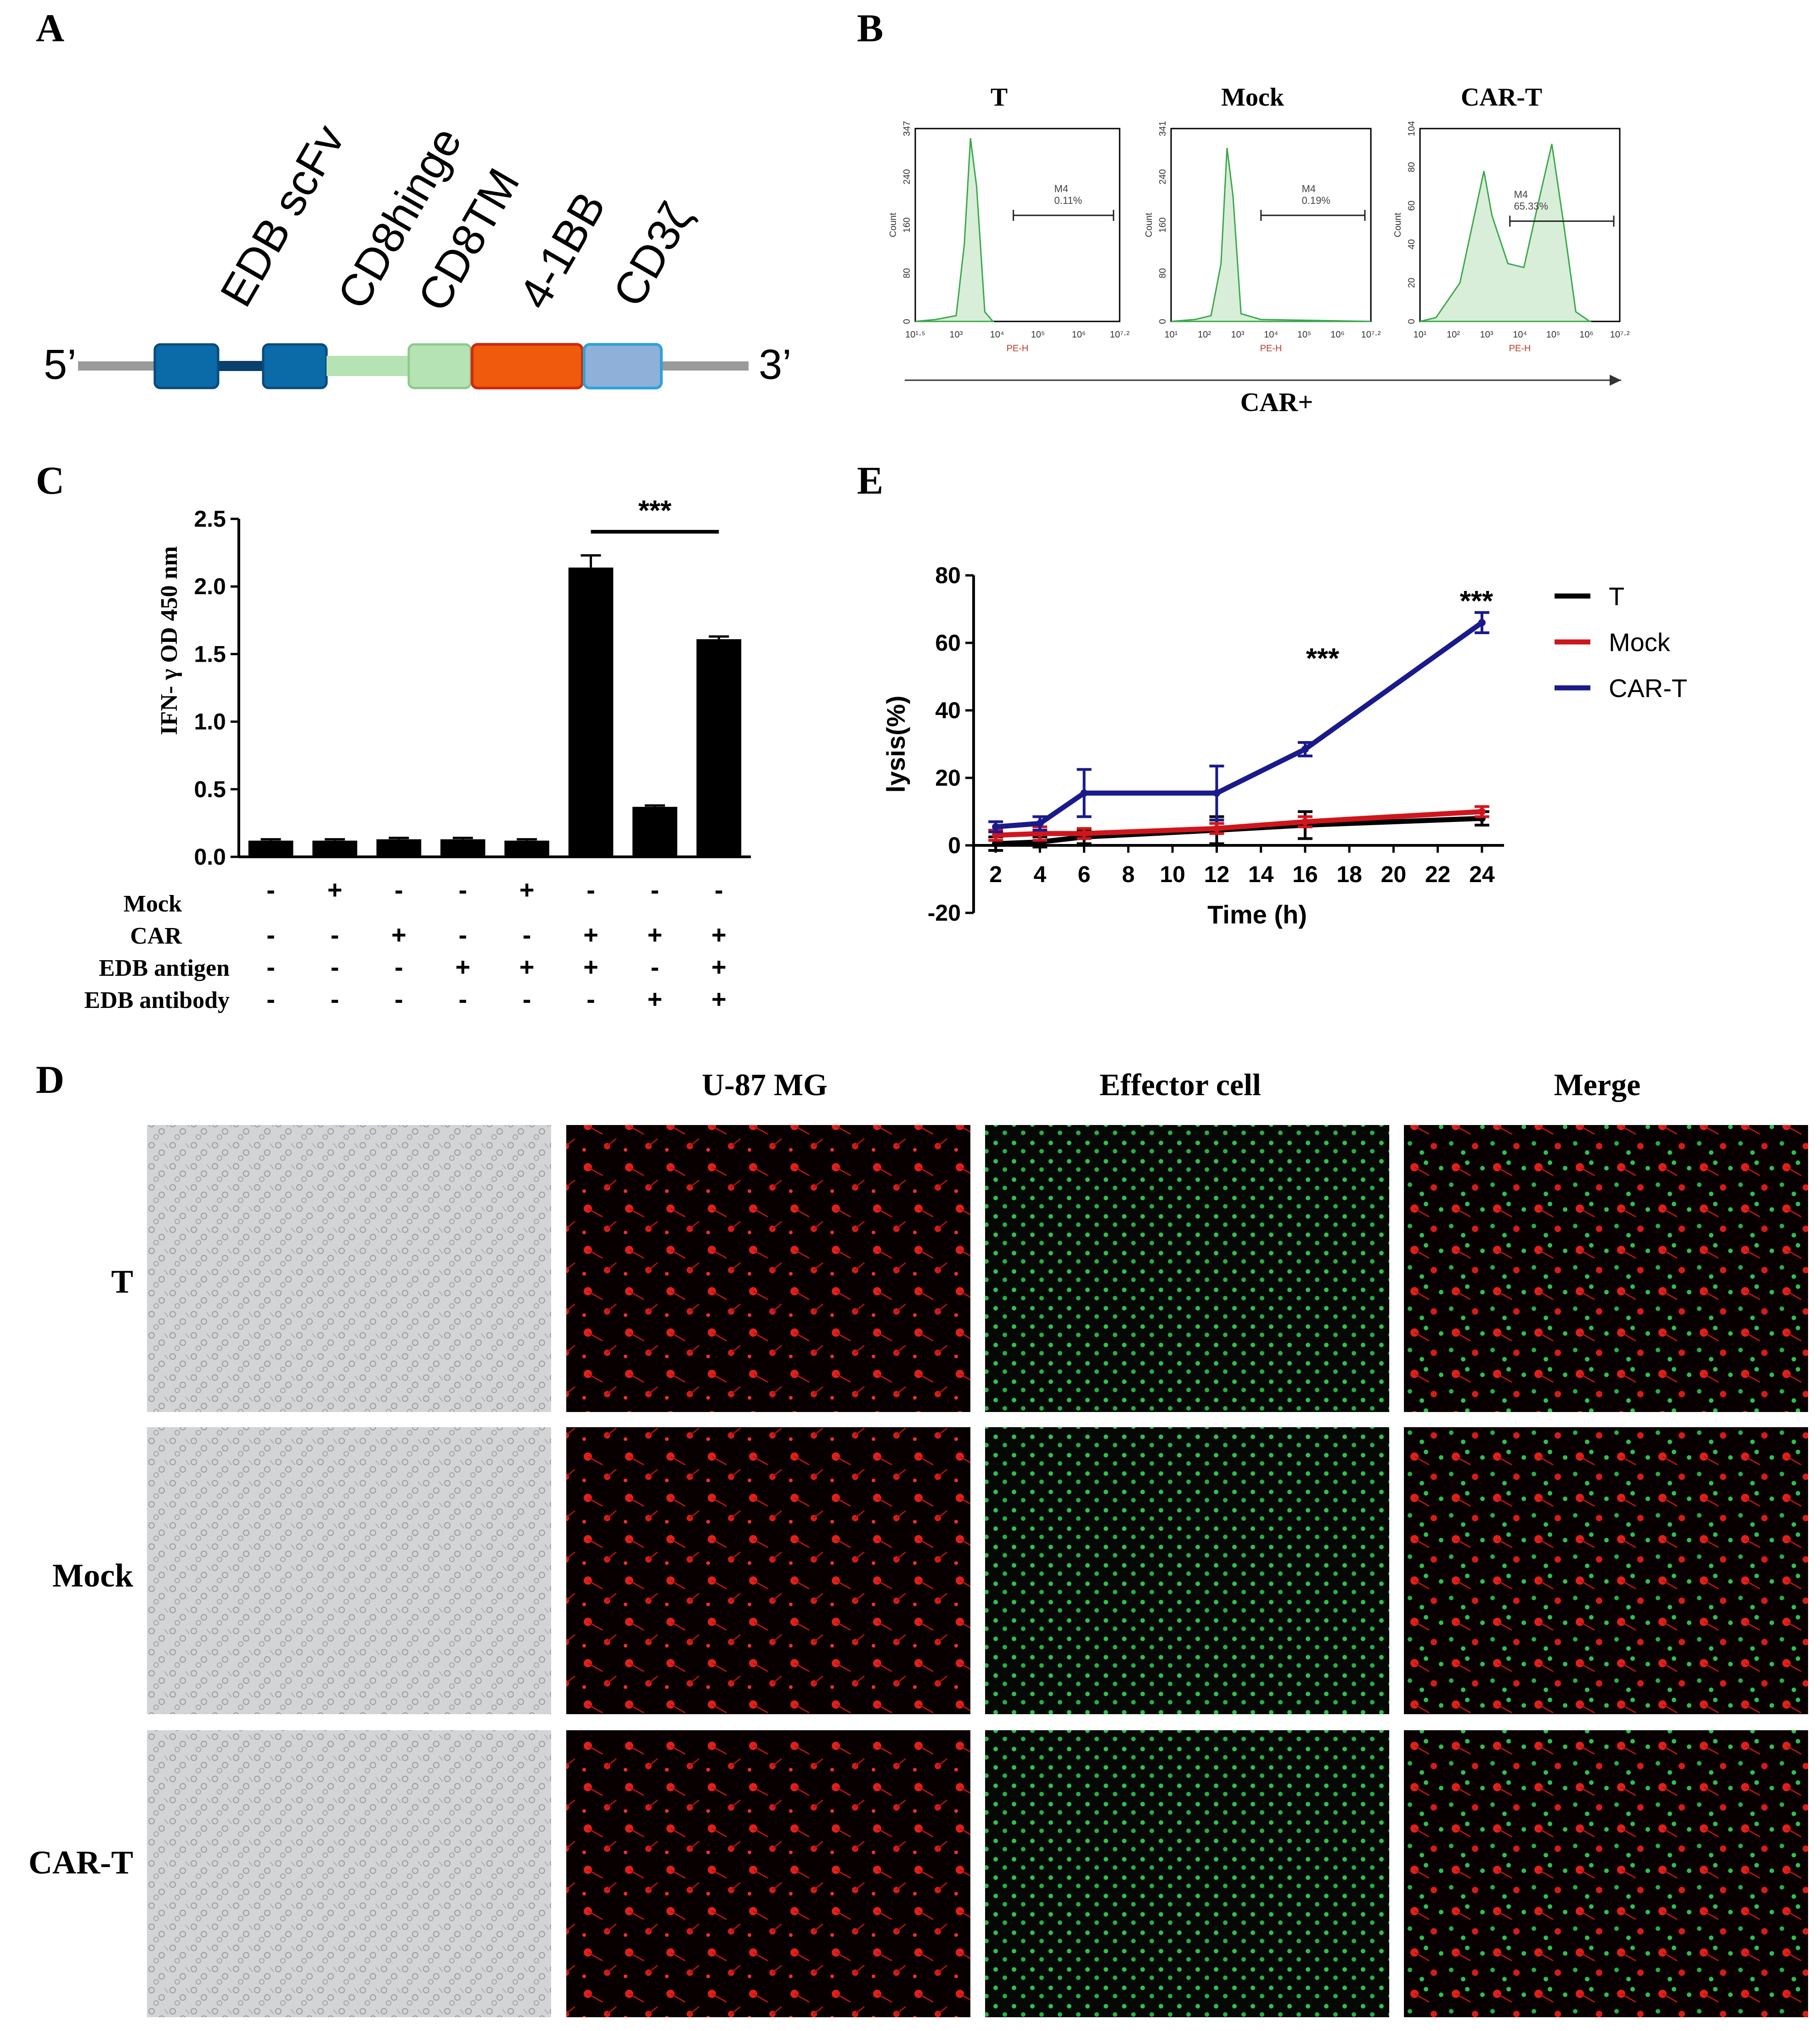 Image resolution: width=1820 pixels, height=2031 pixels. I want to click on flow-y-tick: 40, so click(1412, 244).